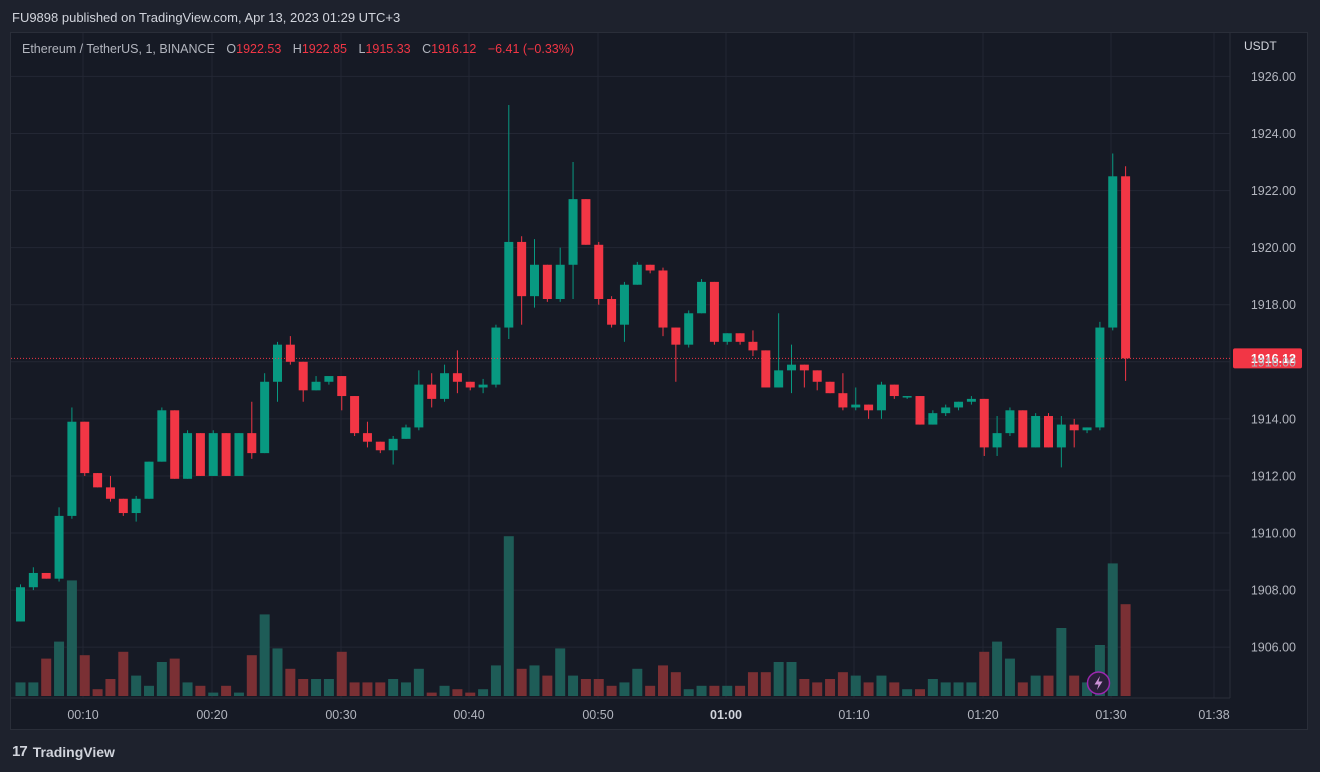 The width and height of the screenshot is (1320, 772). I want to click on x-tick-label: 01:20, so click(982, 715).